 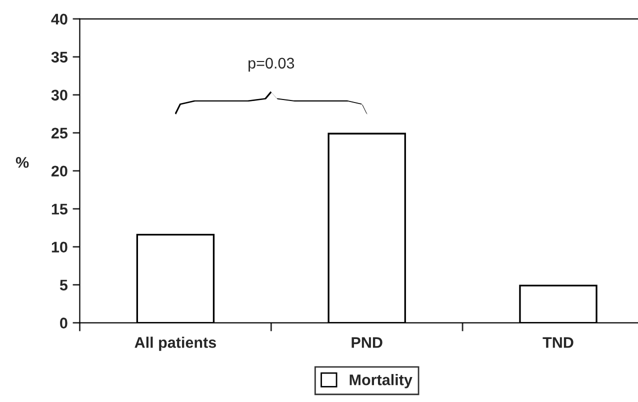 I want to click on y-tick-label: 10, so click(x=60, y=247).